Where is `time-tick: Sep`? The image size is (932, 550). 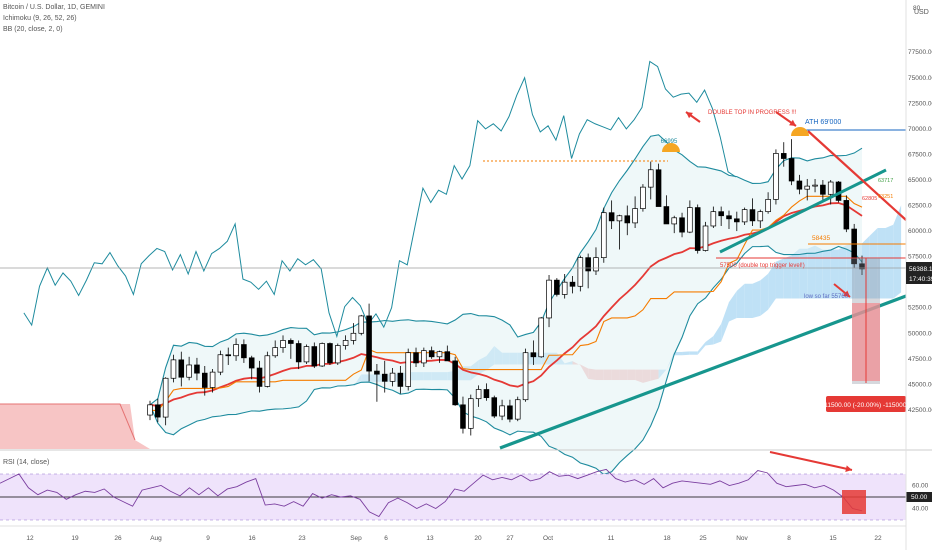
time-tick: Sep is located at coordinates (356, 538).